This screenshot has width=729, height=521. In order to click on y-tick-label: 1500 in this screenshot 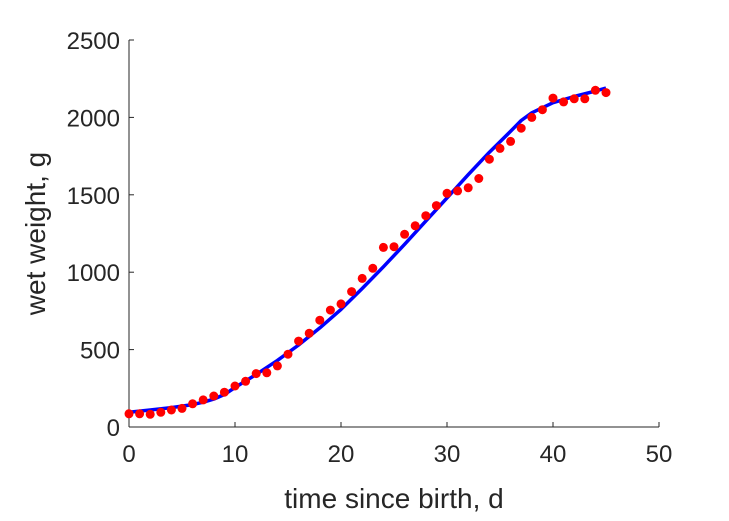, I will do `click(93, 196)`.